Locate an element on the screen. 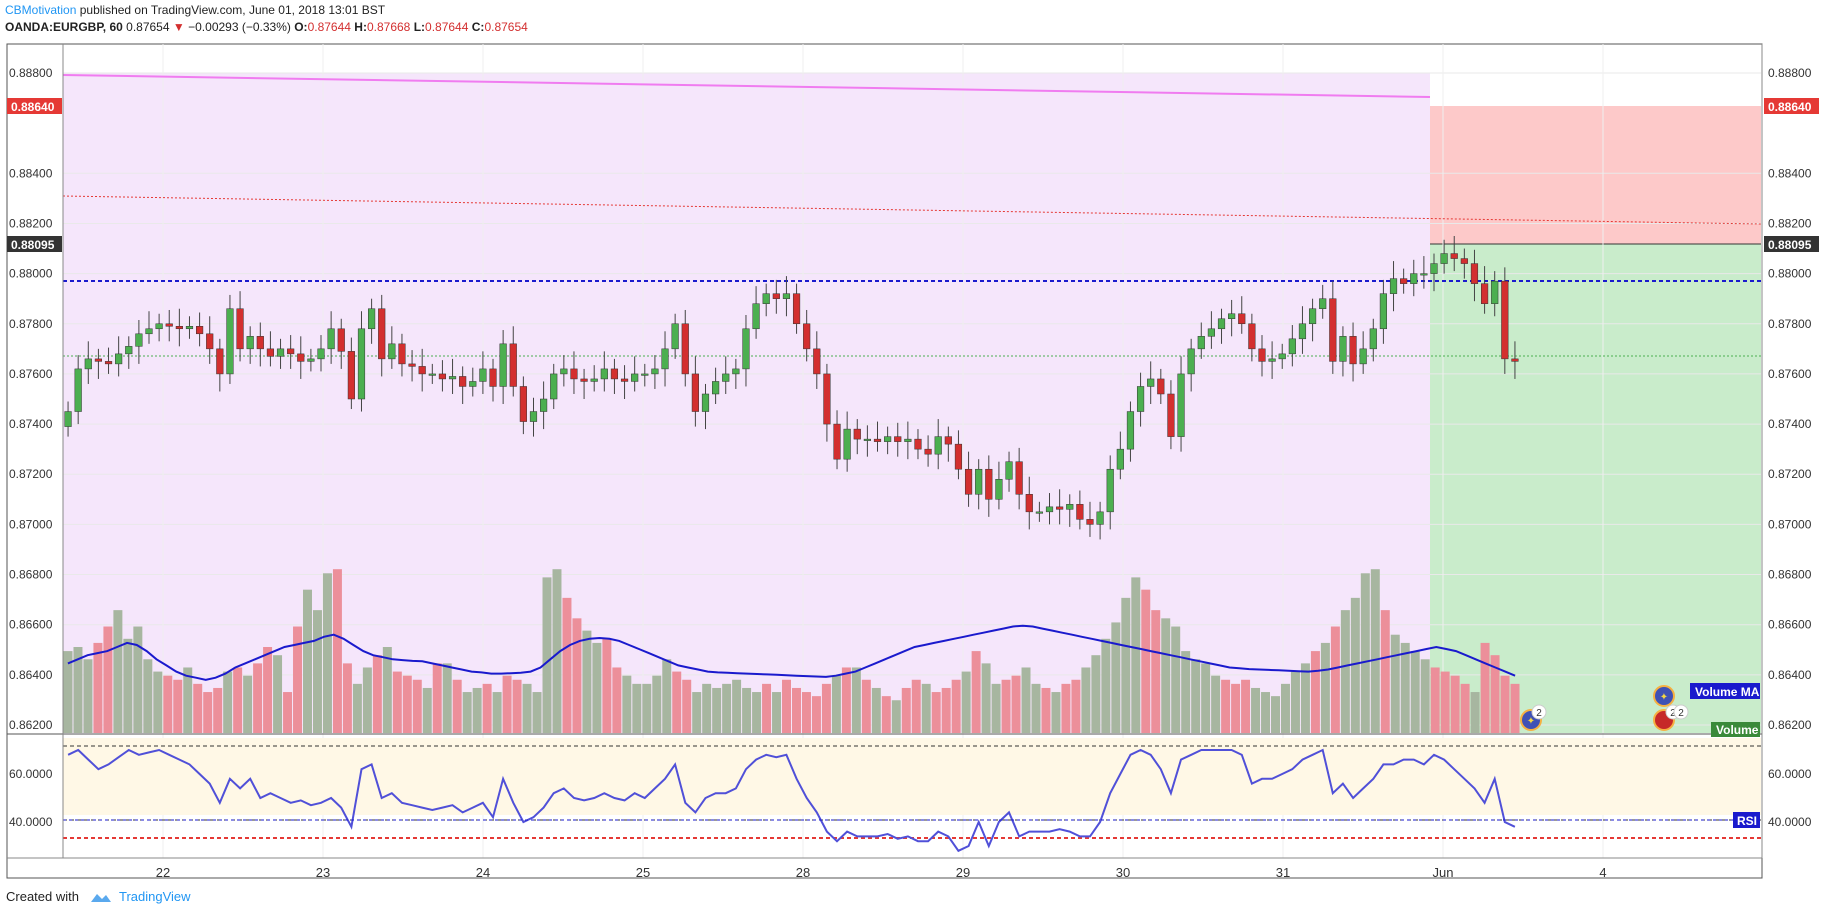 Image resolution: width=1824 pixels, height=917 pixels. price-tick-right: 0.88000 is located at coordinates (1790, 274).